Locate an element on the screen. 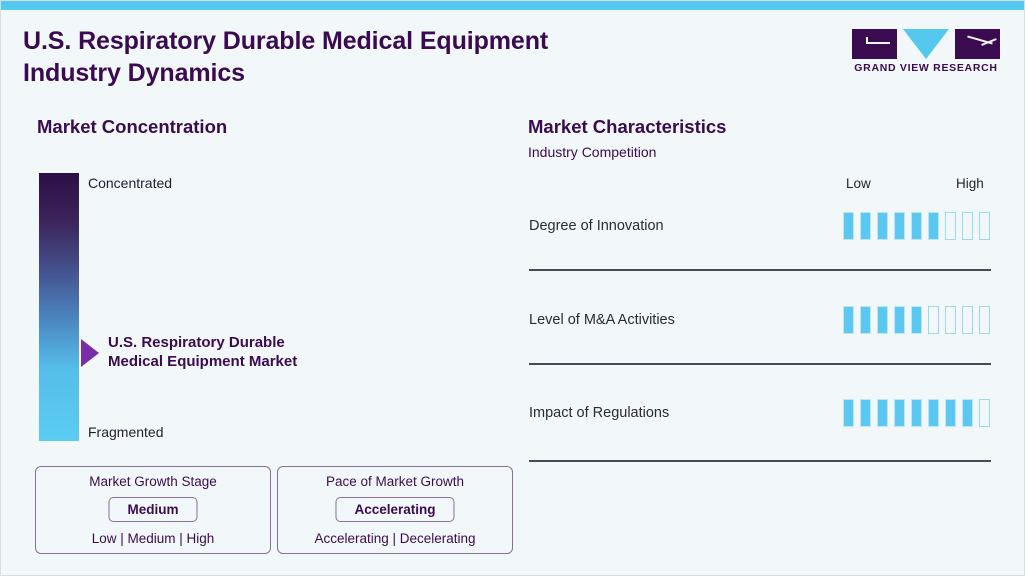  concentration-scale-bottom-label: Fragmented is located at coordinates (126, 432).